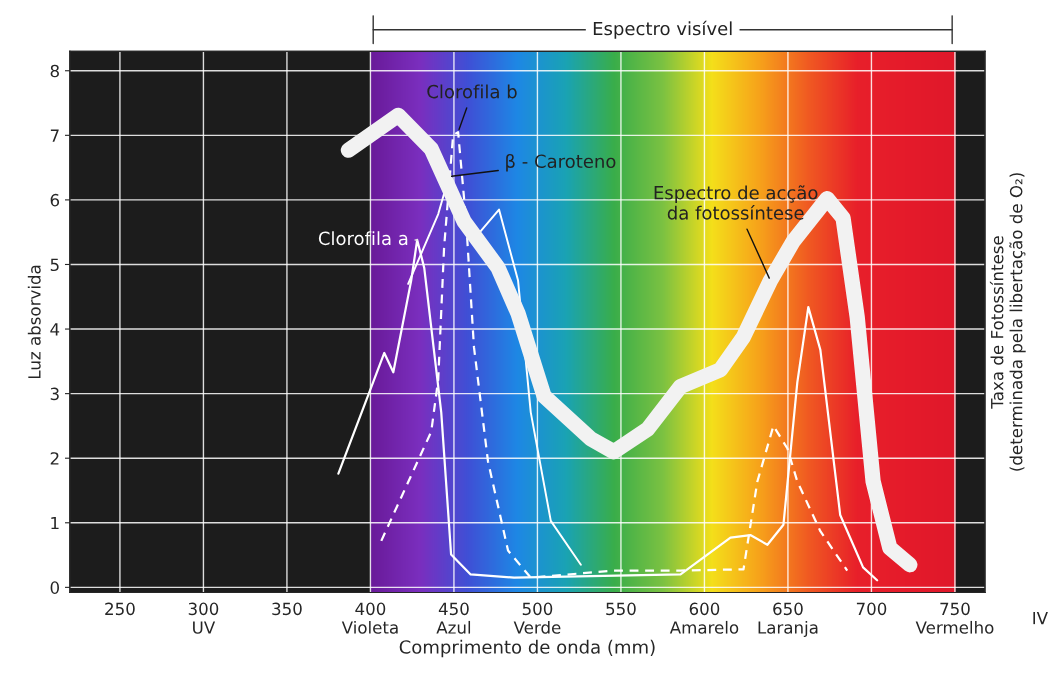 The width and height of the screenshot is (1058, 685). I want to click on band-label: Espectro visível, so click(662, 29).